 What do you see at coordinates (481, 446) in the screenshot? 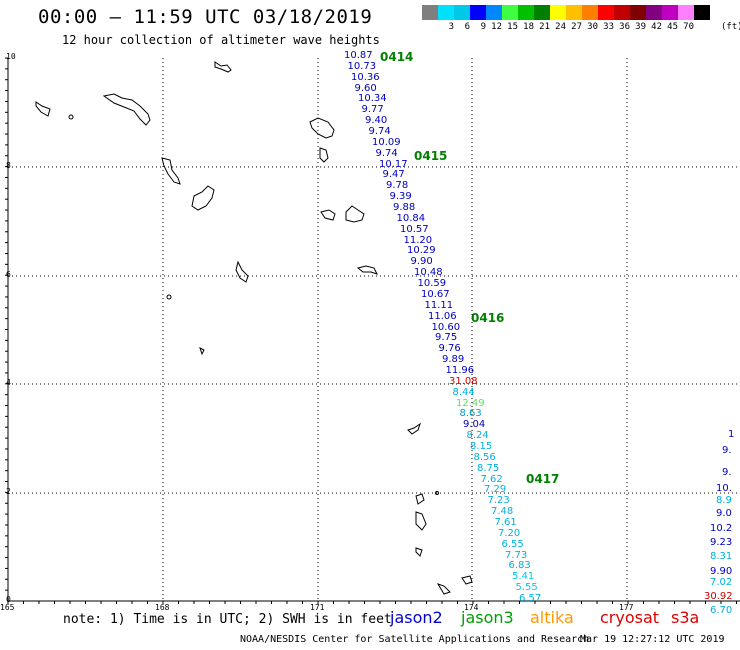
I see `wave-height-reading: 8.15` at bounding box center [481, 446].